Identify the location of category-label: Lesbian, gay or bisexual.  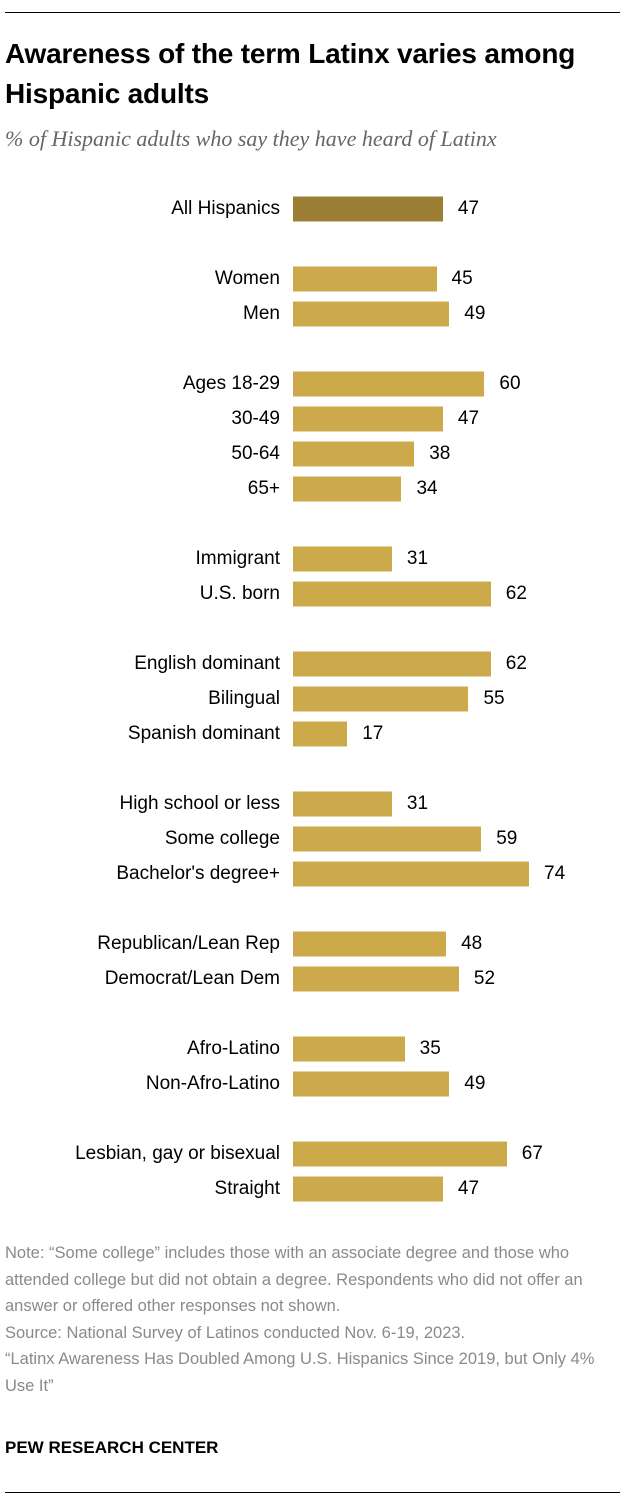
(177, 1153).